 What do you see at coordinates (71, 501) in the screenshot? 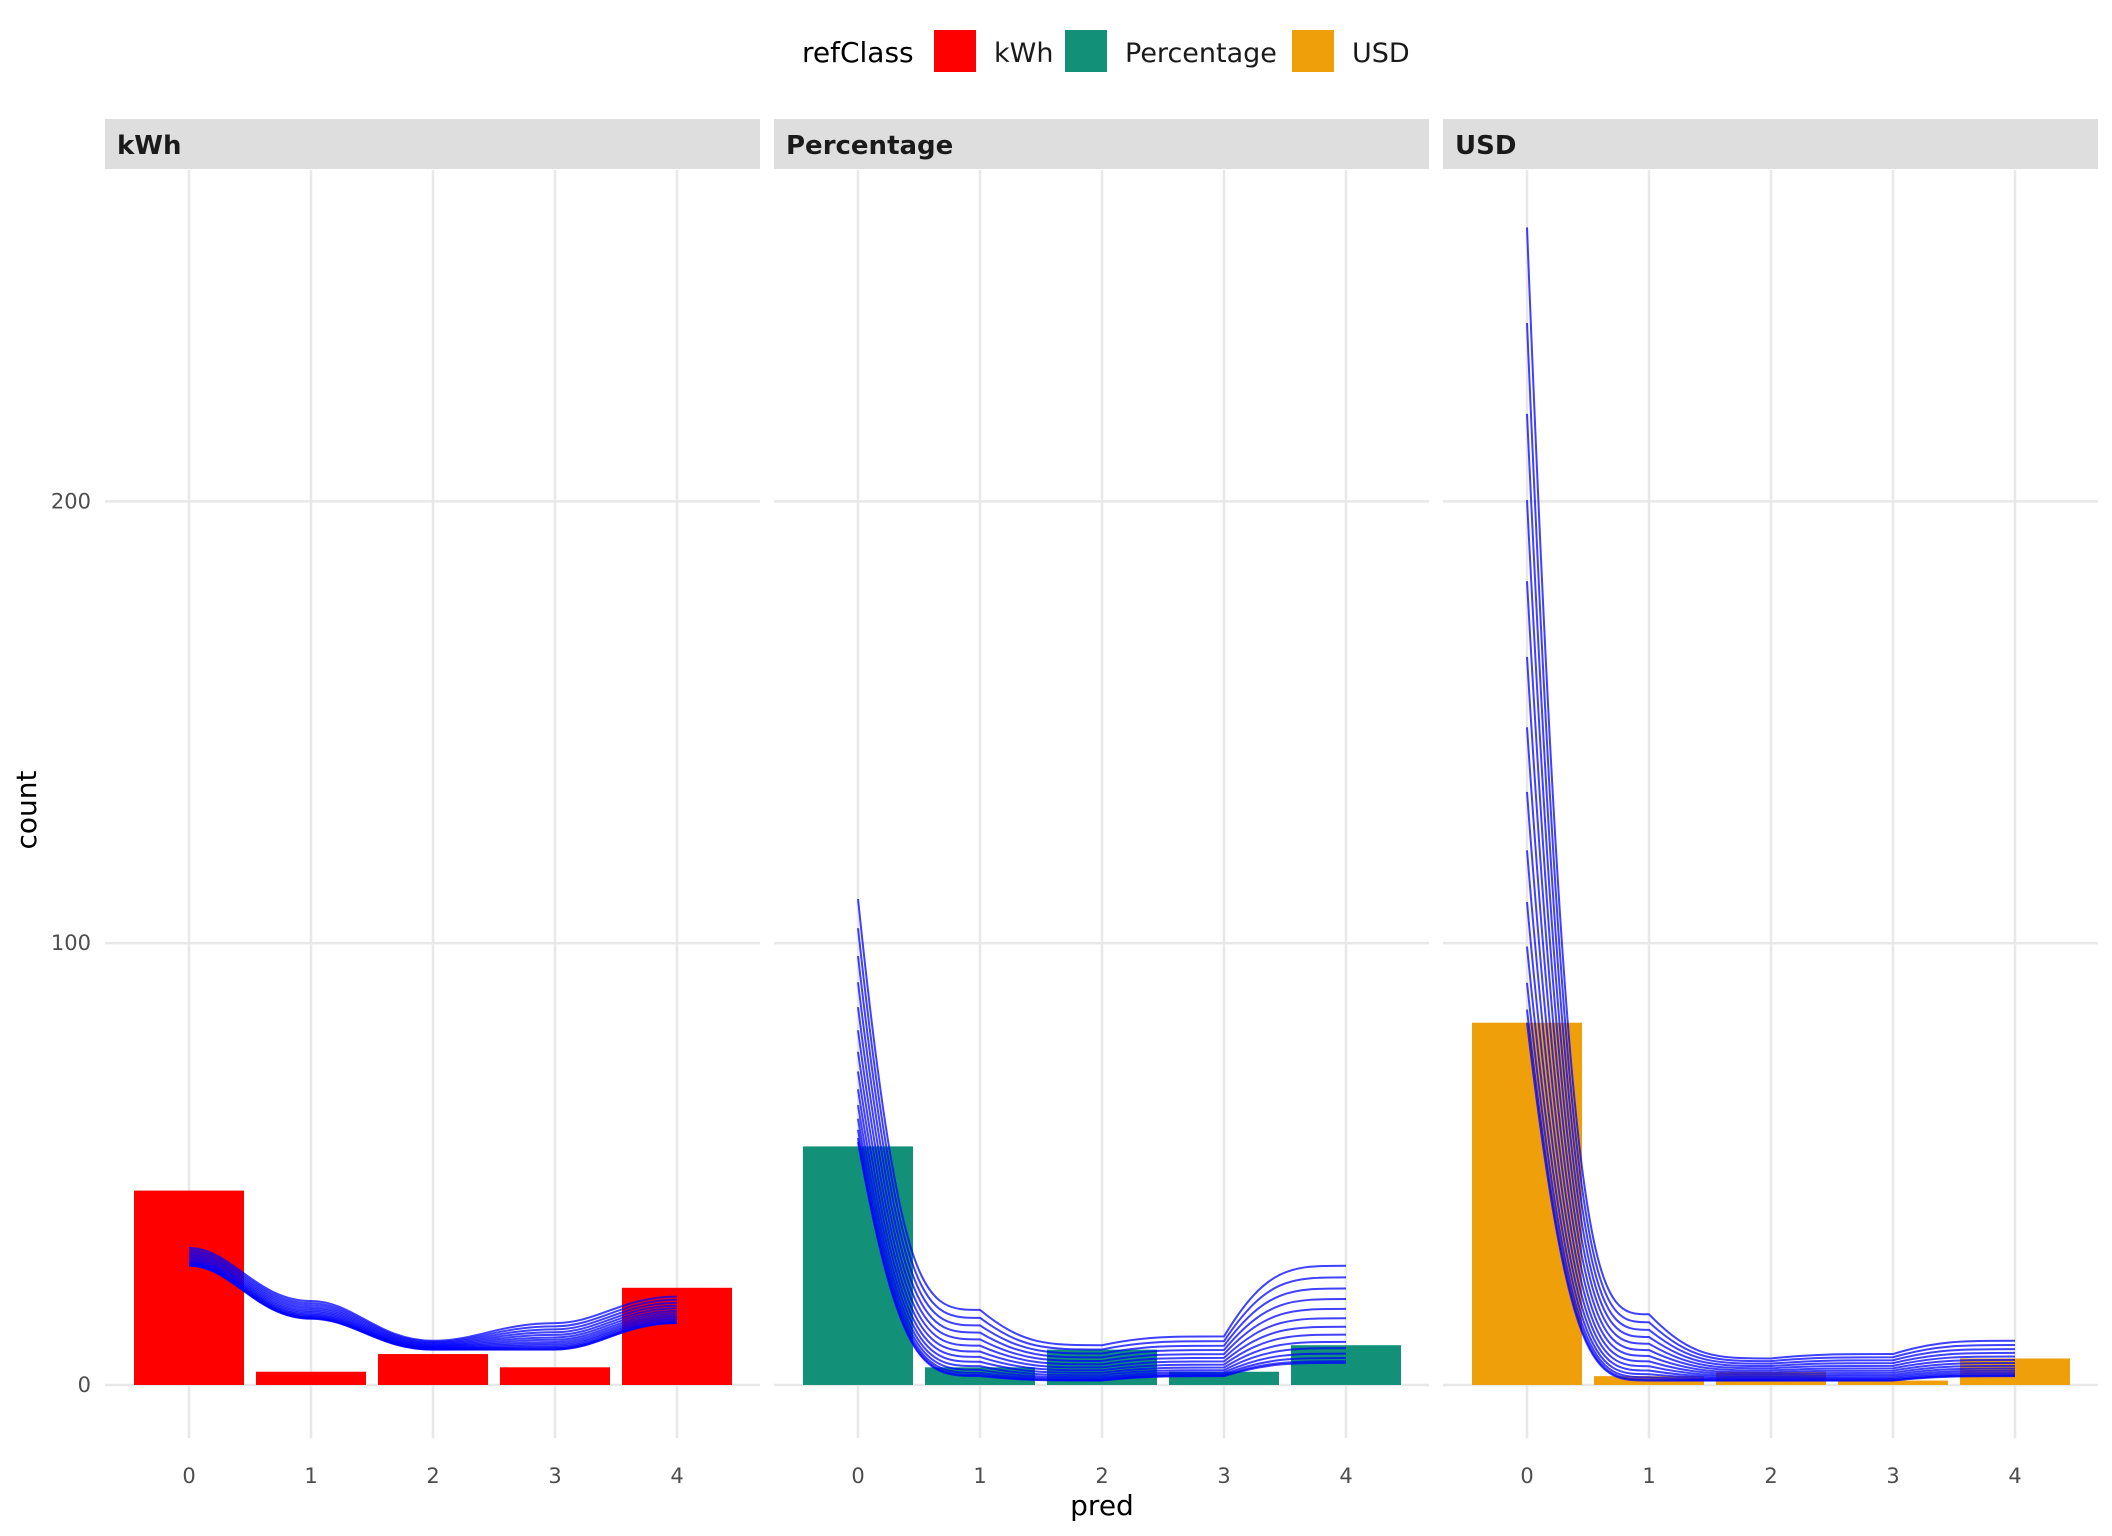
I see `y-tick-label-200: 200` at bounding box center [71, 501].